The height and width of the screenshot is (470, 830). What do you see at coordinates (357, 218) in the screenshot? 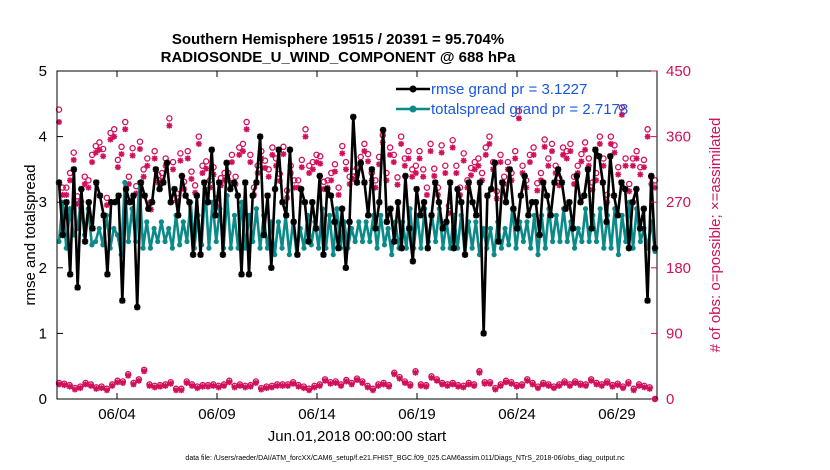
I see `totalspread-series` at bounding box center [357, 218].